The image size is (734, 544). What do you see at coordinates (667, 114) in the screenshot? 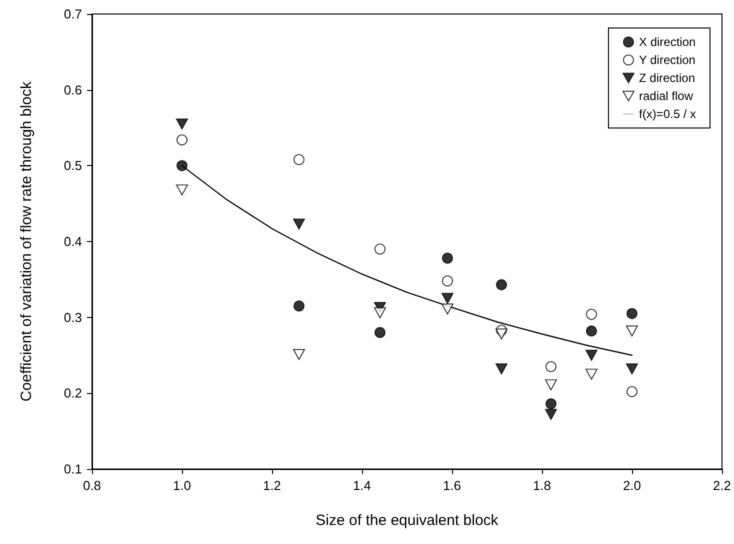
I see `legend-label: f(x)=0.5 / x` at bounding box center [667, 114].